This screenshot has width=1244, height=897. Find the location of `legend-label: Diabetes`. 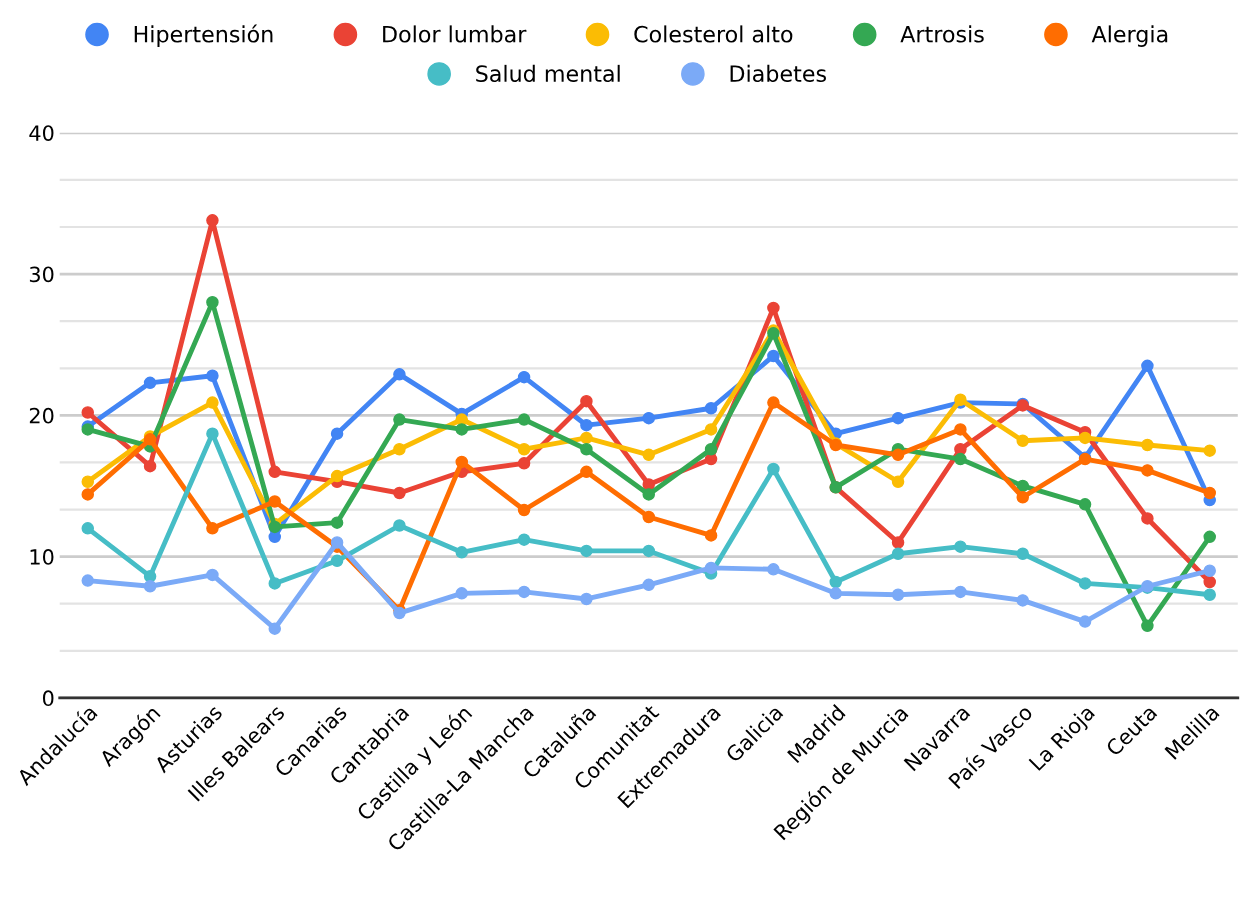

legend-label: Diabetes is located at coordinates (778, 73).